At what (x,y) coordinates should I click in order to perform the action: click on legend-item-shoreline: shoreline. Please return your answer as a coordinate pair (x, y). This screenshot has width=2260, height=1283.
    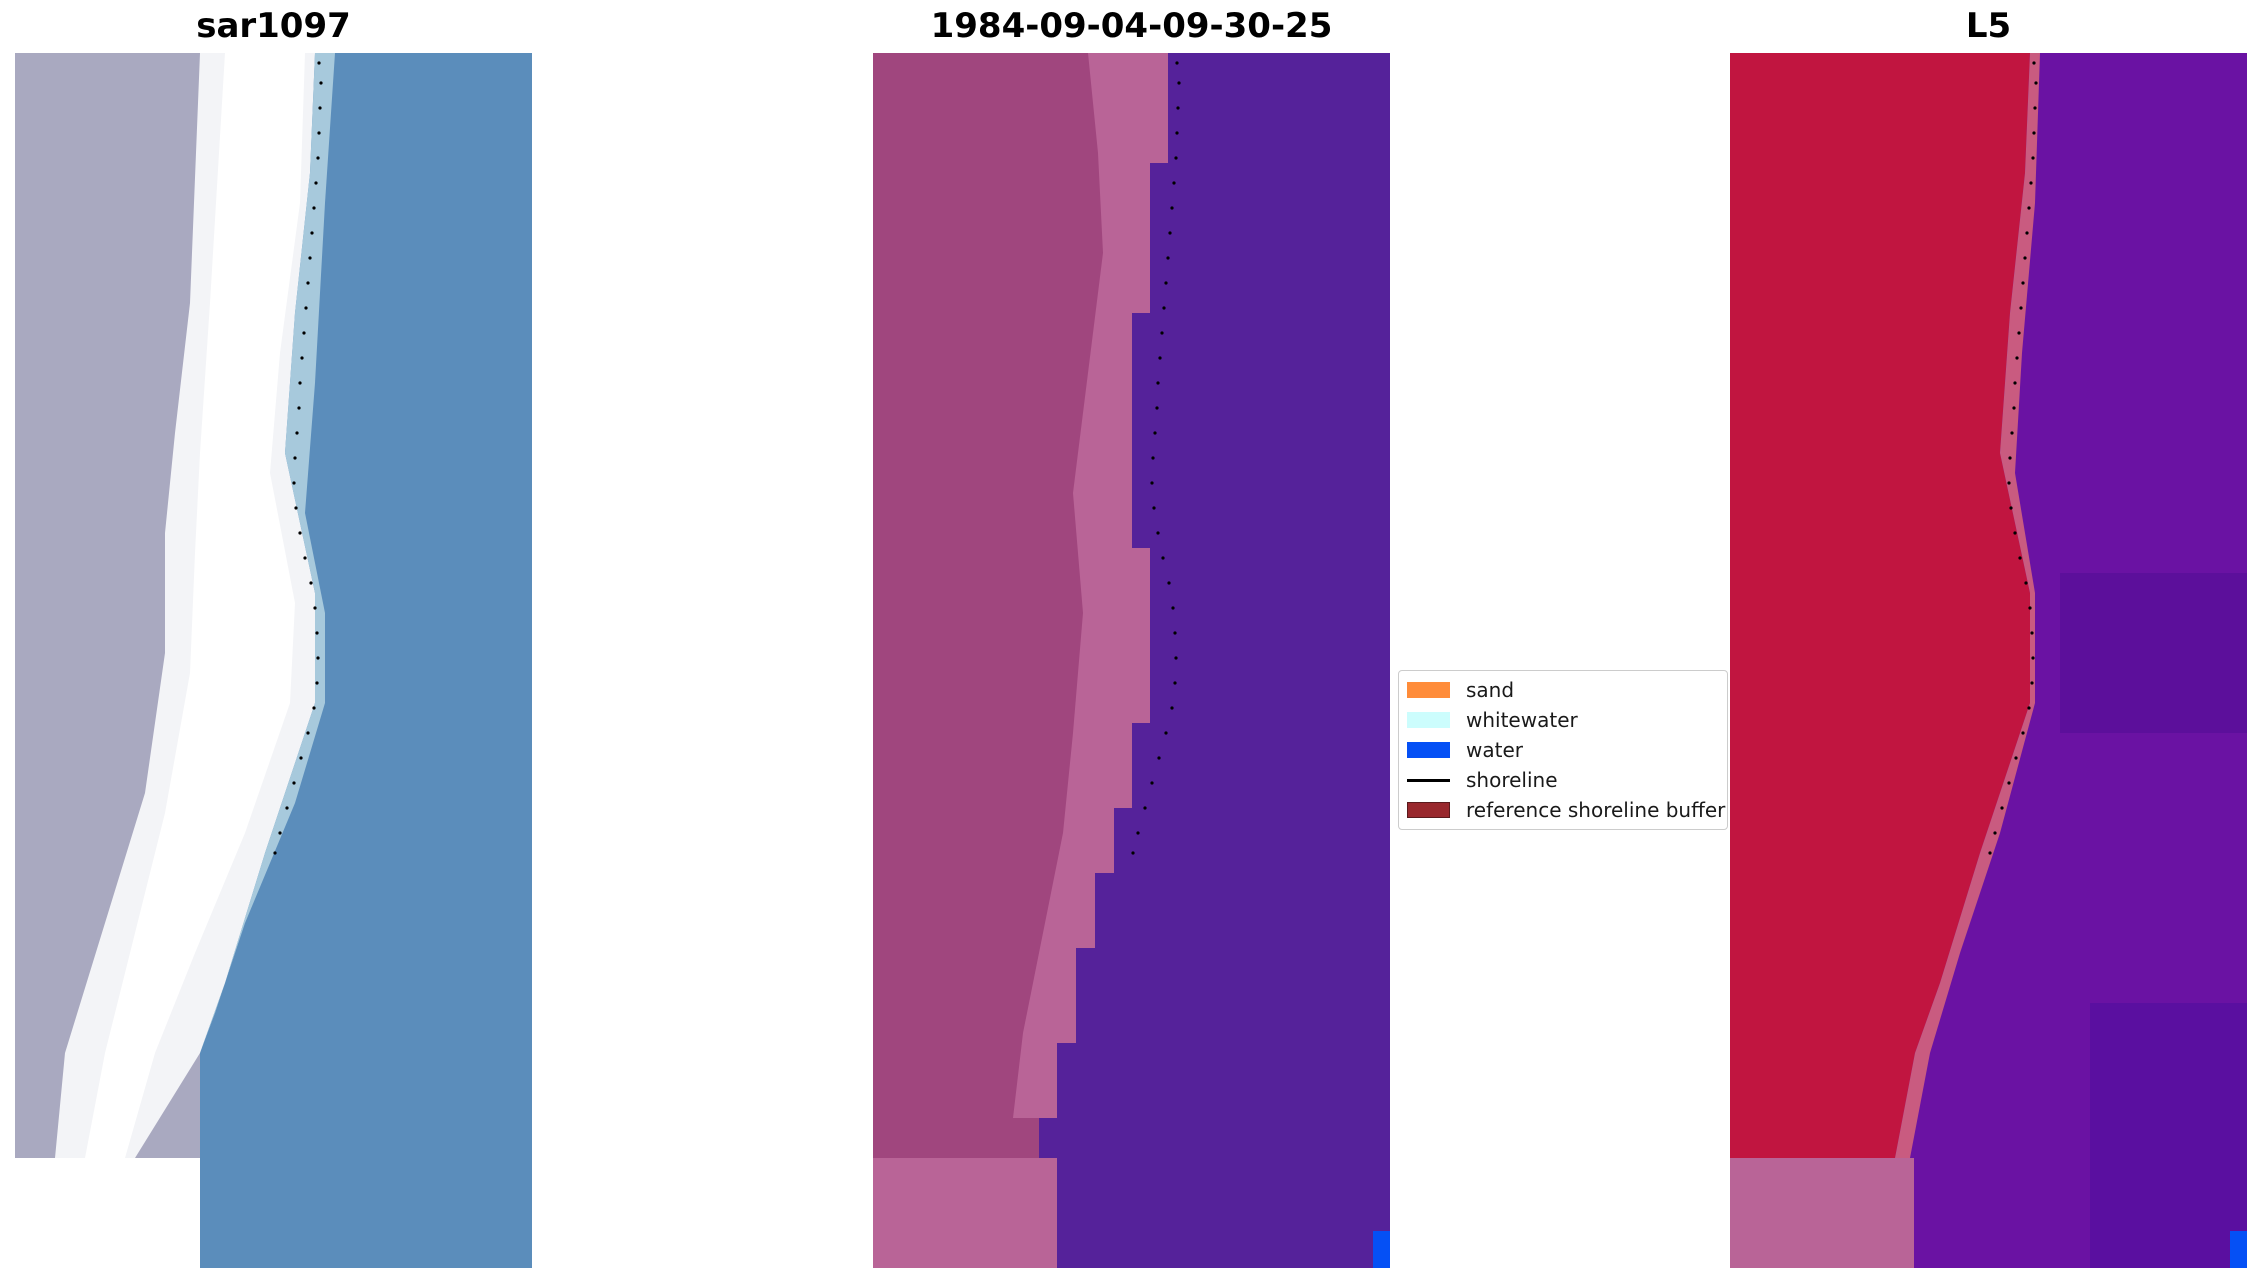
    Looking at the image, I should click on (1482, 780).